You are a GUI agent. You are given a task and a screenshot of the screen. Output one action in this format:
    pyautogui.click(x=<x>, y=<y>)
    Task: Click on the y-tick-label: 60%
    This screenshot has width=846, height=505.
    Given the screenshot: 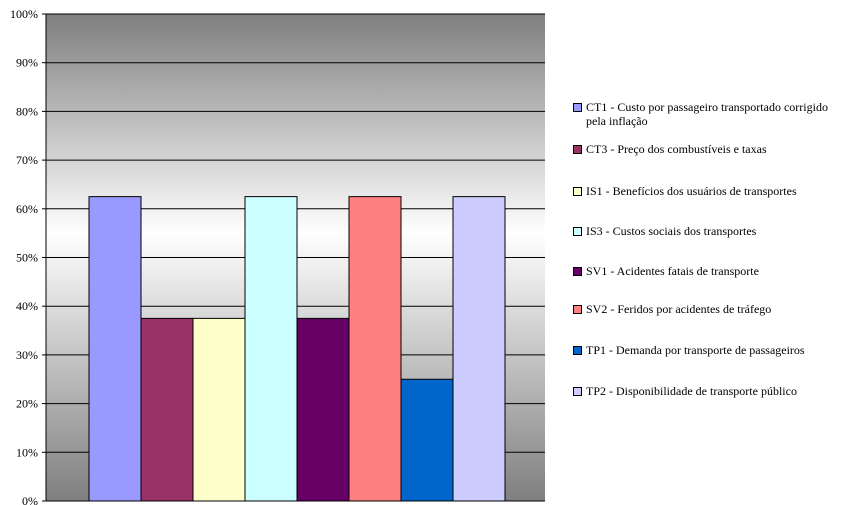 What is the action you would take?
    pyautogui.click(x=27, y=209)
    